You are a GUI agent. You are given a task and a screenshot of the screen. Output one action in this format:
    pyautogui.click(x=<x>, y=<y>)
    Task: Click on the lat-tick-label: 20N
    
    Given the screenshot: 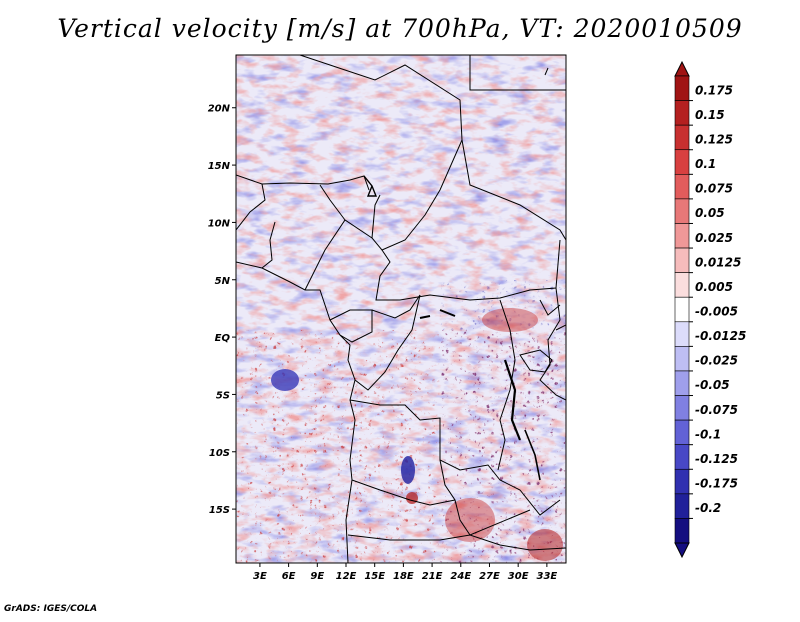 What is the action you would take?
    pyautogui.click(x=219, y=109)
    